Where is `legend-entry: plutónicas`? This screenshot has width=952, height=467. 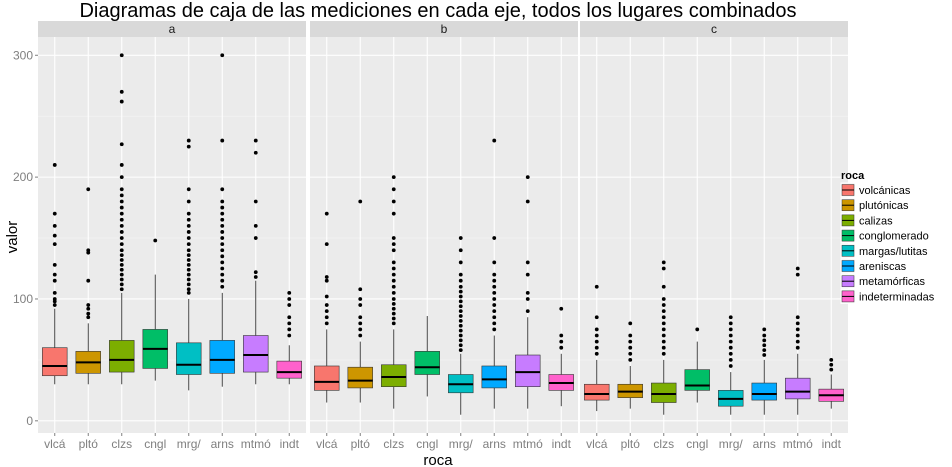
legend-entry: plutónicas is located at coordinates (874, 205).